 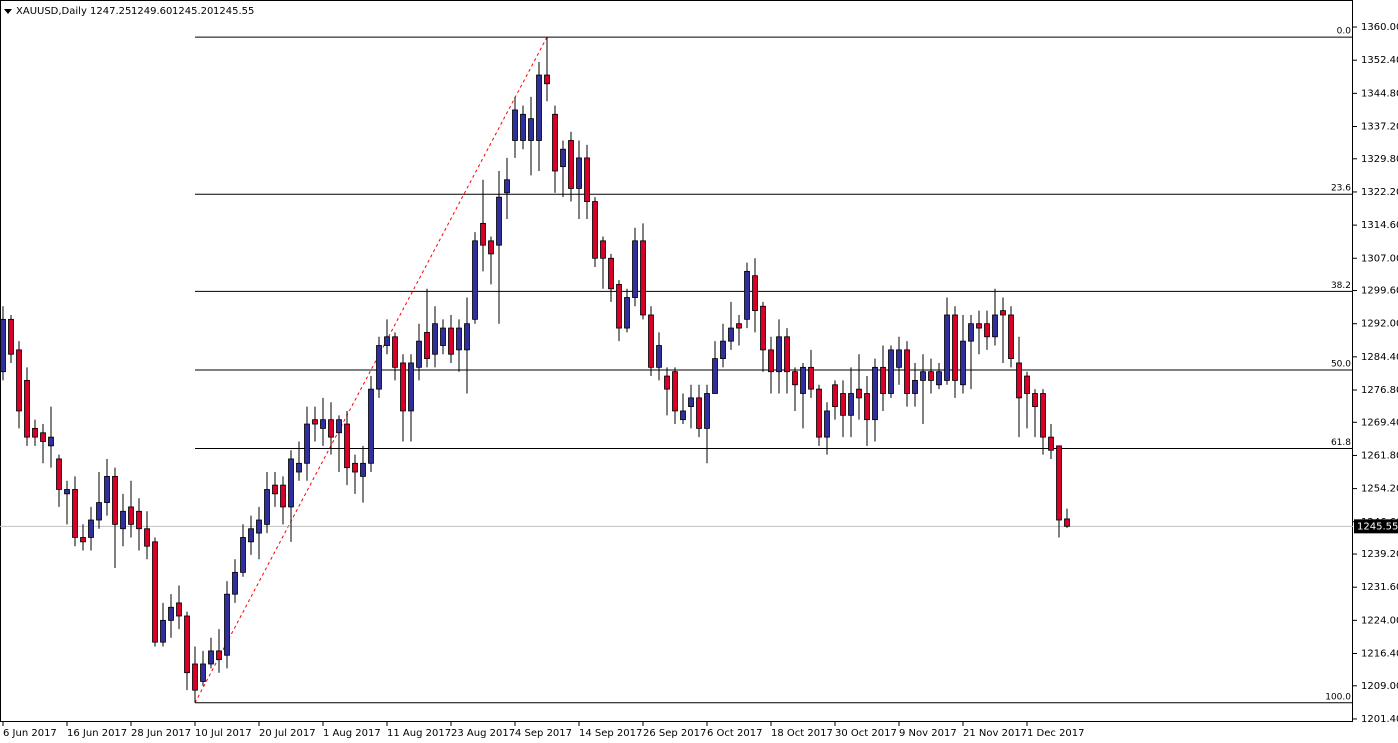 What do you see at coordinates (1379, 357) in the screenshot?
I see `y-tick-label: 1284.40` at bounding box center [1379, 357].